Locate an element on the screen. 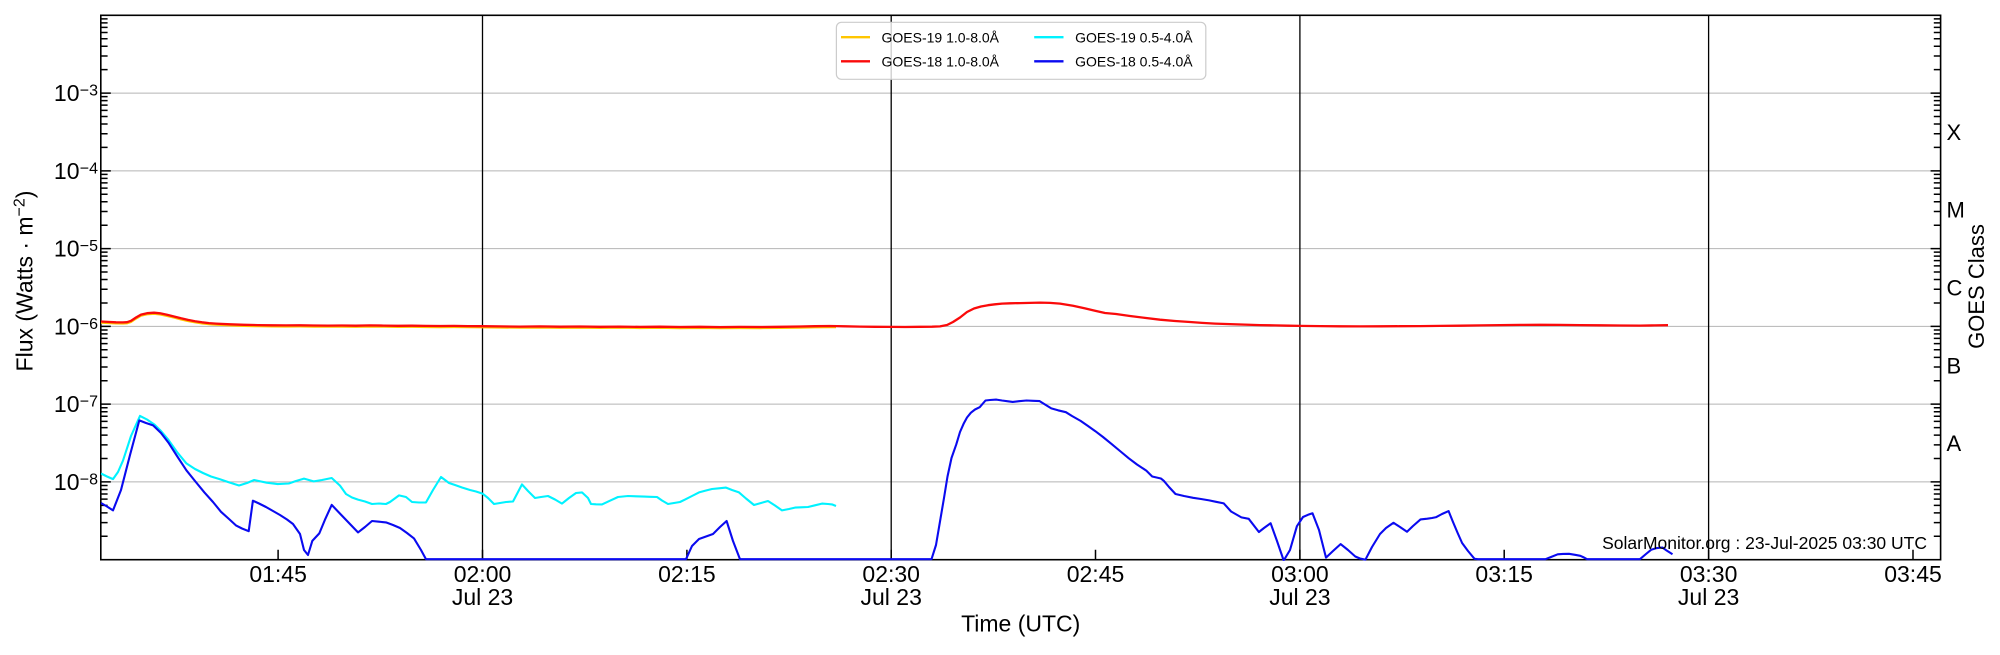  svg-text: Time (UTC) is located at coordinates (1020, 623).